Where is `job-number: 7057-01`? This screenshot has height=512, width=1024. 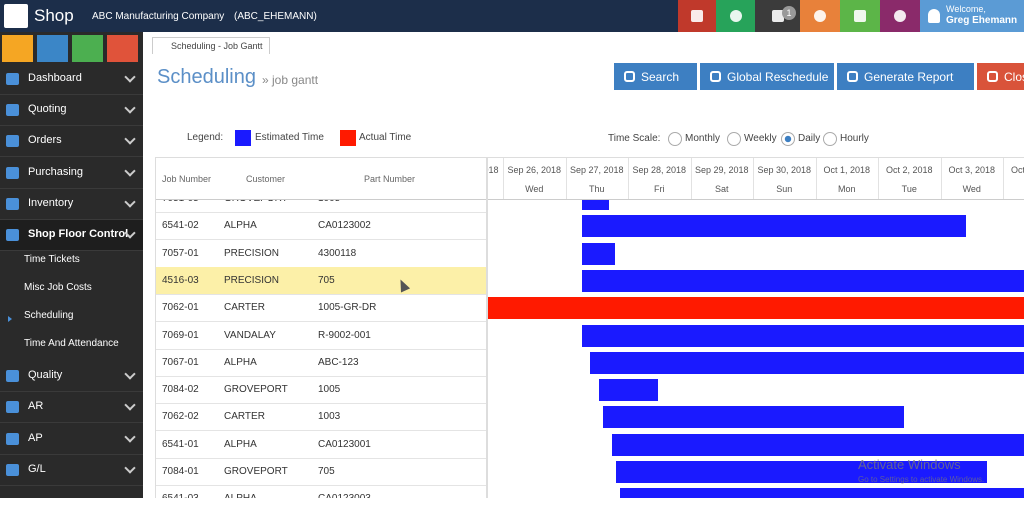
job-number: 7057-01 is located at coordinates (180, 253).